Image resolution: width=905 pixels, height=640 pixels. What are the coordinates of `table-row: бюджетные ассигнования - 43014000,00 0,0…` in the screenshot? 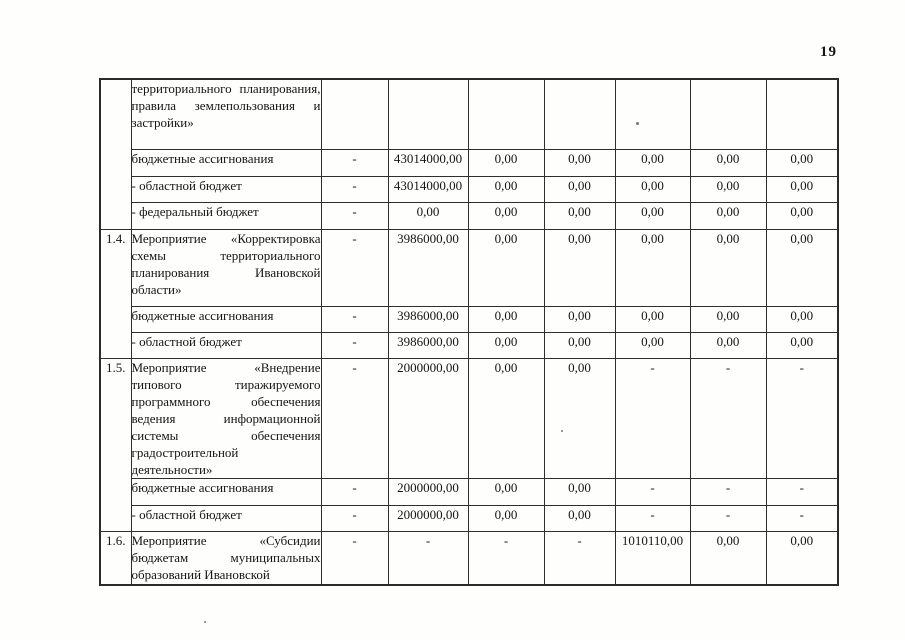 It's located at (469, 162).